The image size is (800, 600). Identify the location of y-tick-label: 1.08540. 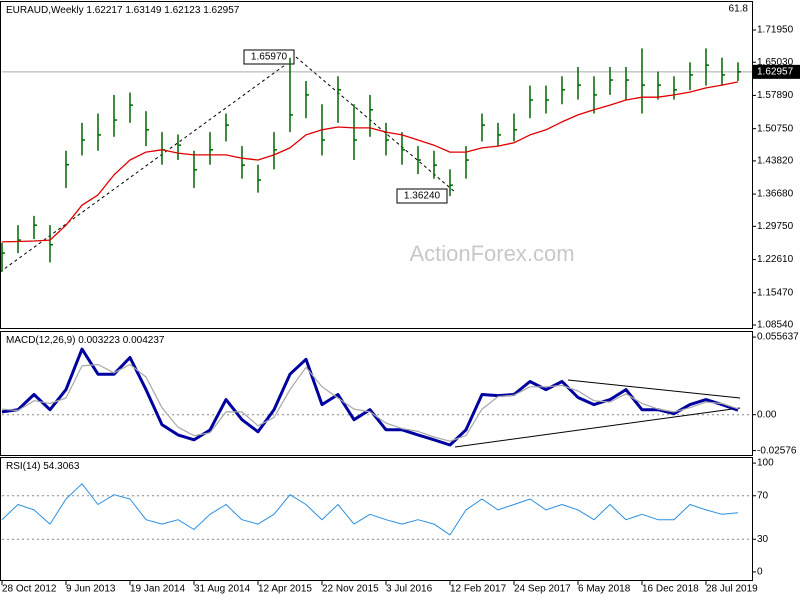
(775, 325).